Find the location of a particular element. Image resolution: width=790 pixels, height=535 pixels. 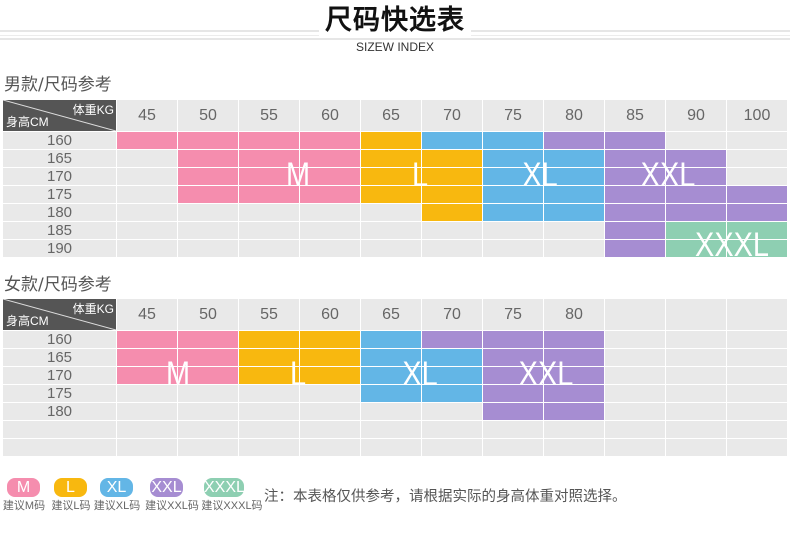

weight-header: 100 is located at coordinates (757, 115).